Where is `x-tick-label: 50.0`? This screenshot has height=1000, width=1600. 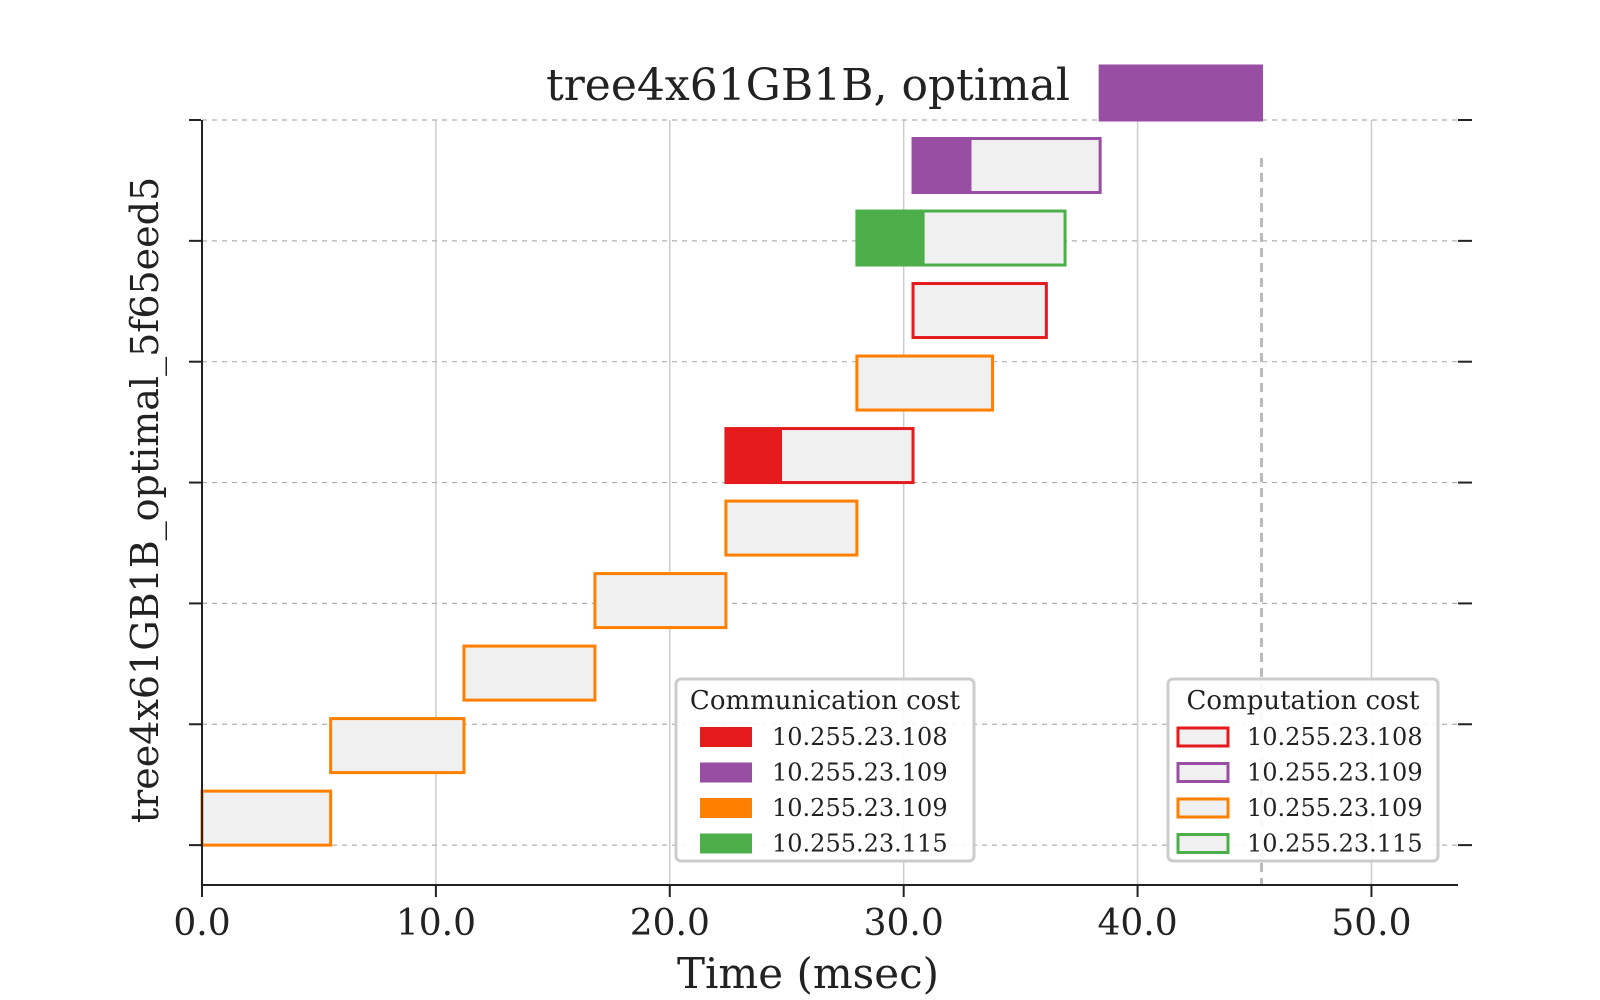 x-tick-label: 50.0 is located at coordinates (1371, 923).